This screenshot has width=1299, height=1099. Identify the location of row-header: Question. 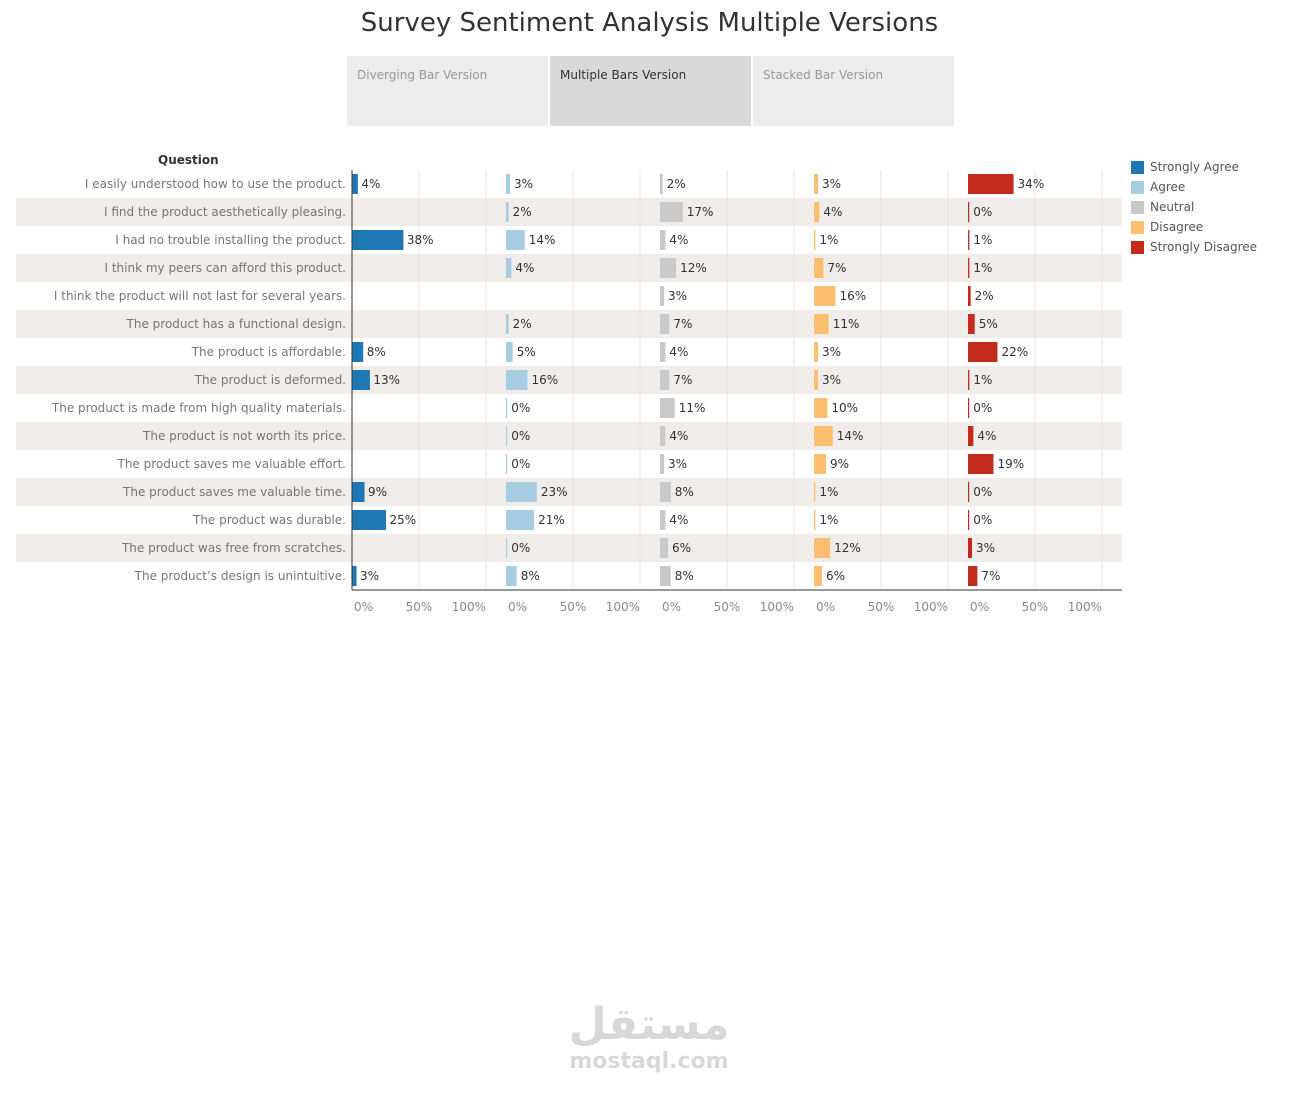
(188, 160).